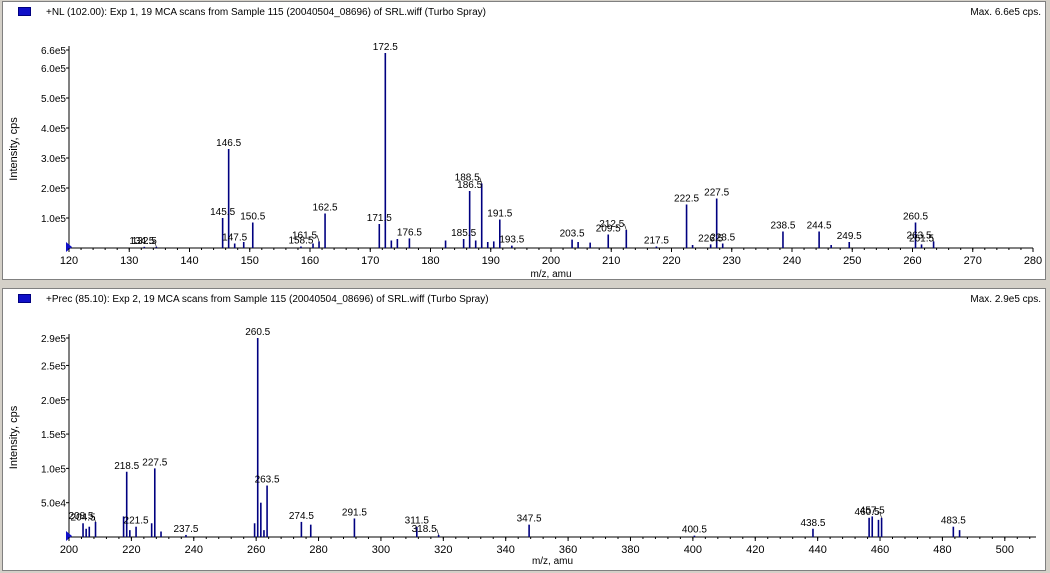 This screenshot has height=573, width=1050. Describe the element at coordinates (656, 241) in the screenshot. I see `peak-label: 217.5` at that location.